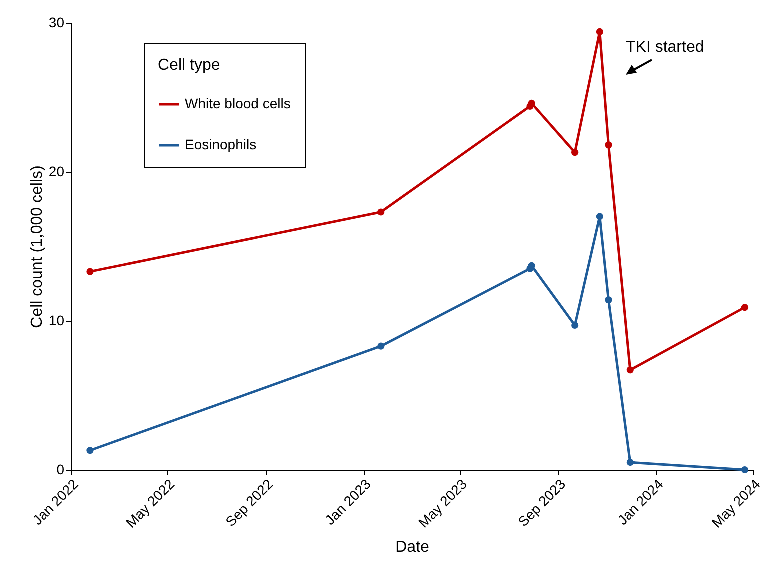  Describe the element at coordinates (189, 65) in the screenshot. I see `legend-title: Cell type` at that location.